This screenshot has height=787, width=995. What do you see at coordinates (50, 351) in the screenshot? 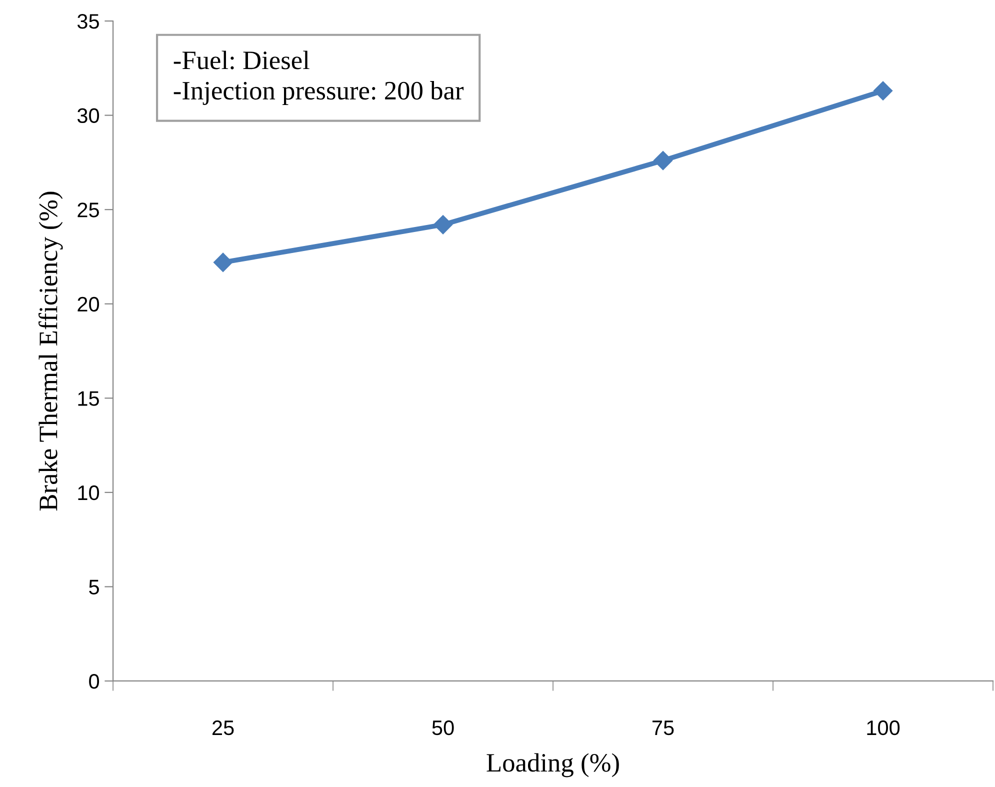
I see `y-axis-title: Brake Thermal Efficiency (%)` at bounding box center [50, 351].